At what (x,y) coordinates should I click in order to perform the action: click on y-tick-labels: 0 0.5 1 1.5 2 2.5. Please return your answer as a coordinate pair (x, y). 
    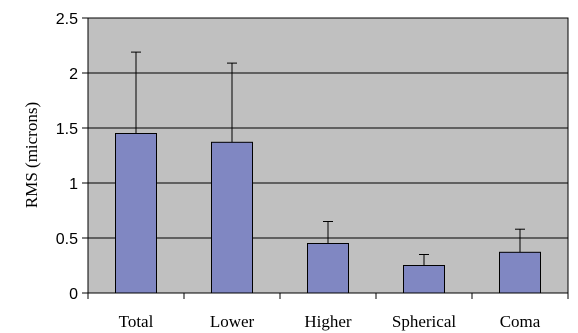
    Looking at the image, I should click on (67, 157).